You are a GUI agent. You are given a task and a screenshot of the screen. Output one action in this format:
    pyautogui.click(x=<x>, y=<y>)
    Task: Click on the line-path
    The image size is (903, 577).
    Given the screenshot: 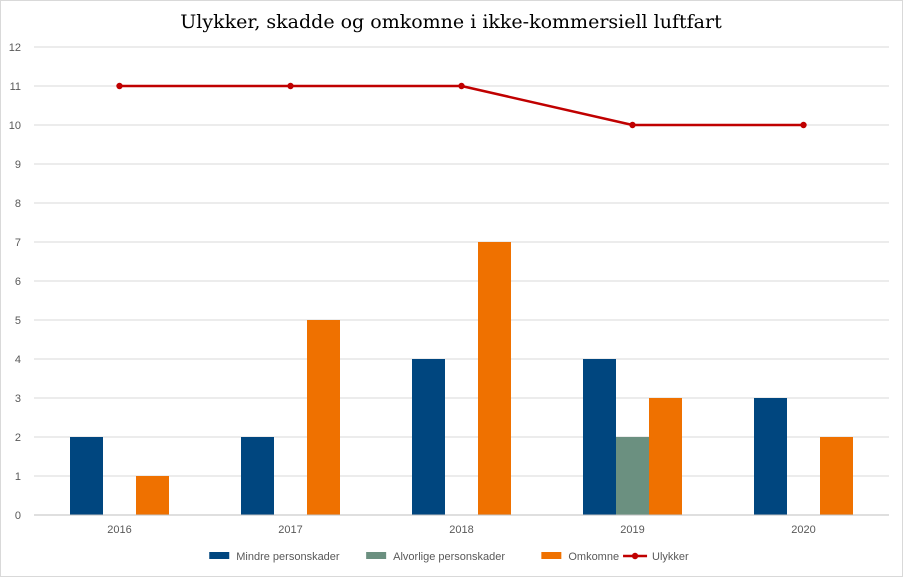 What is the action you would take?
    pyautogui.click(x=461, y=105)
    